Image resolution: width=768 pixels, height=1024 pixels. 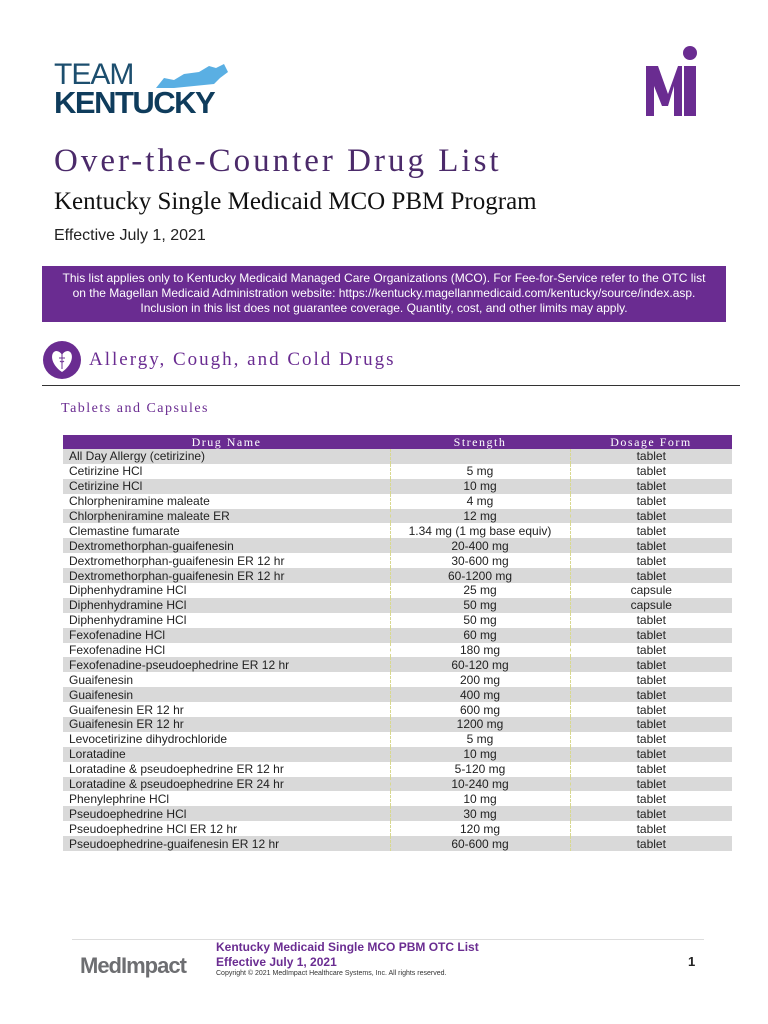 I want to click on strength-cell: 12 mg, so click(x=479, y=516).